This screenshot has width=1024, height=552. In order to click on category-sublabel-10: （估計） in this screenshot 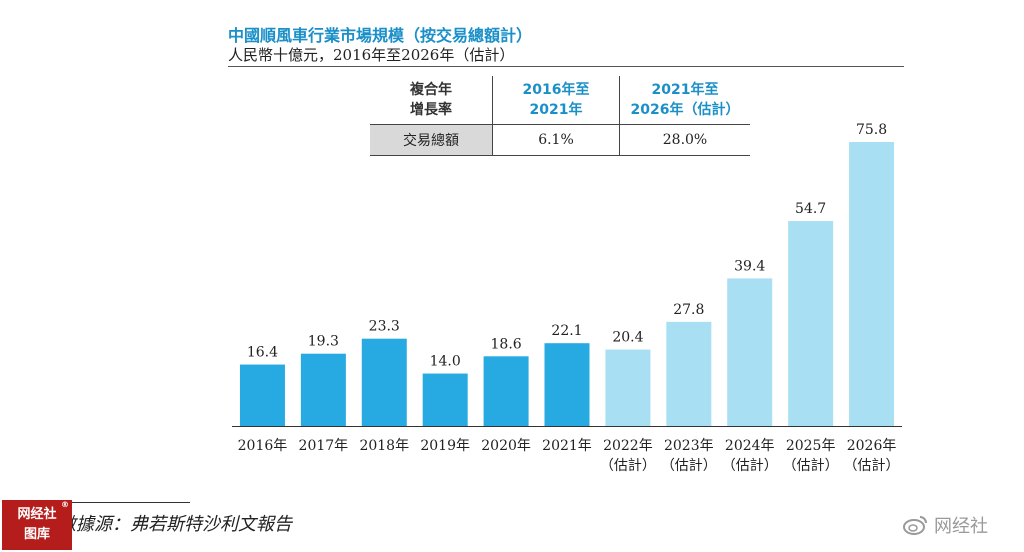, I will do `click(872, 466)`.